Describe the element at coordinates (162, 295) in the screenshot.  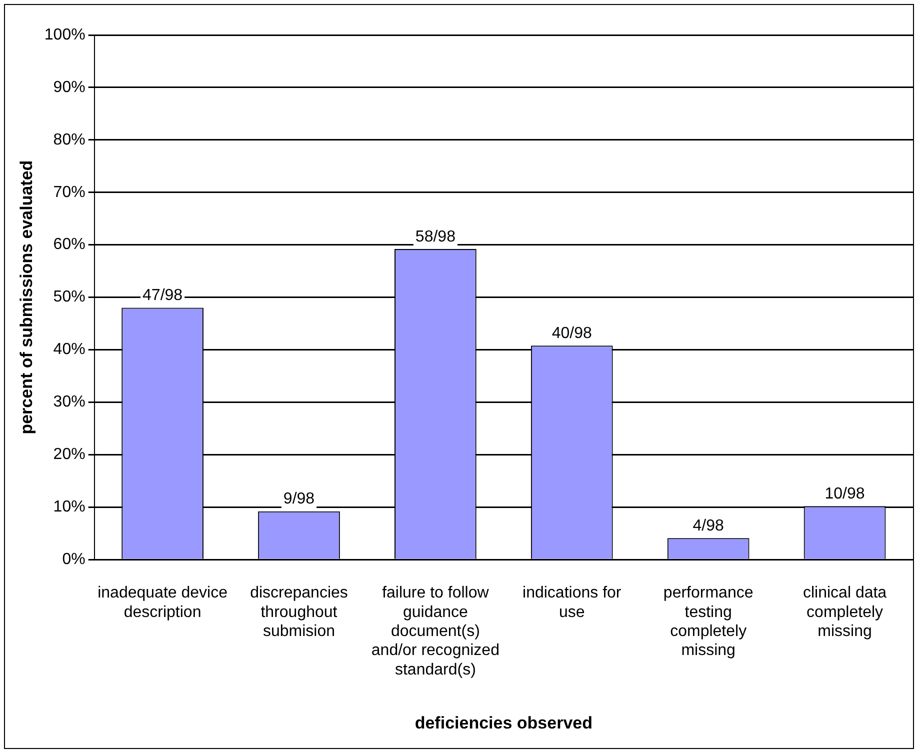
I see `data-label: 47/98` at that location.